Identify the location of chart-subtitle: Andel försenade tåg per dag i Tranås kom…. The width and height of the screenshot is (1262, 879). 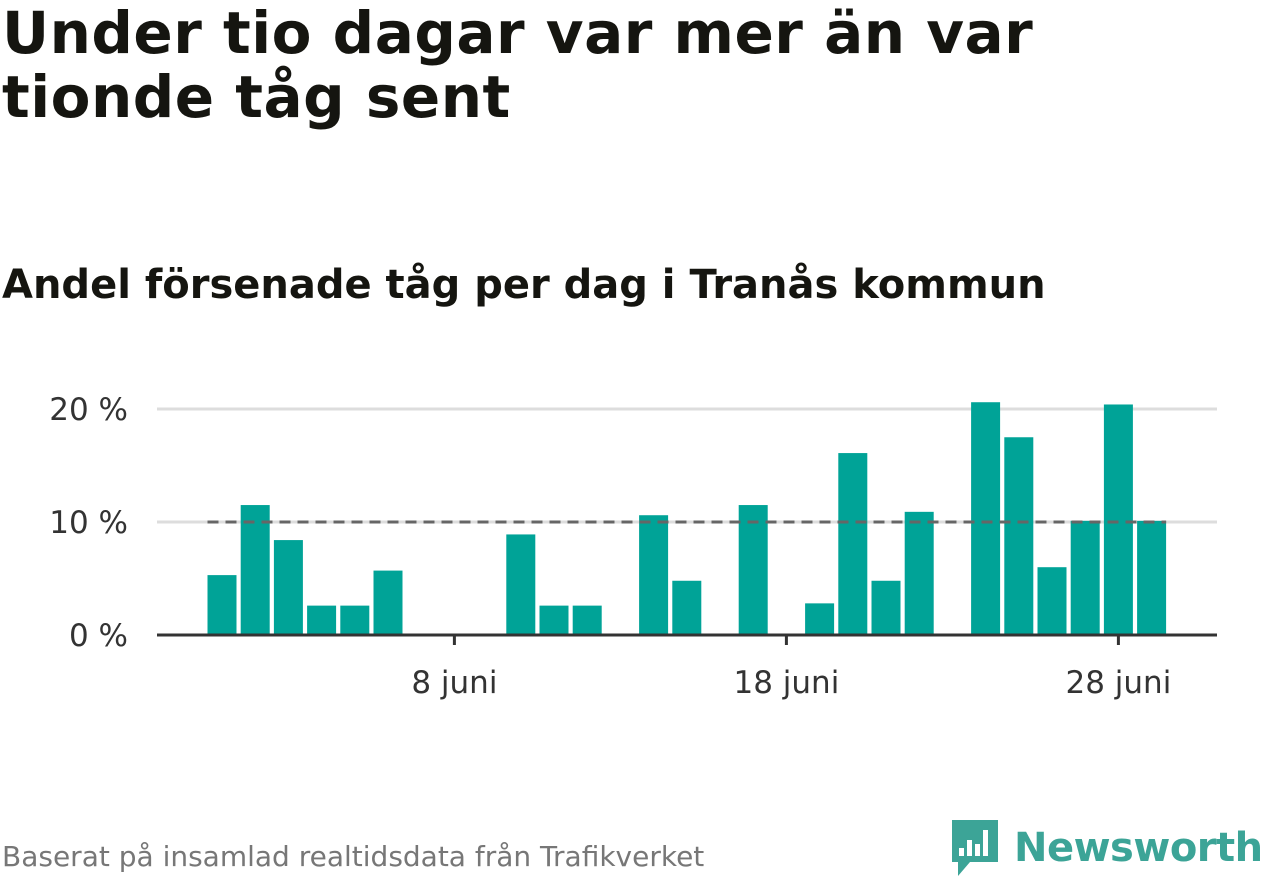
(524, 285).